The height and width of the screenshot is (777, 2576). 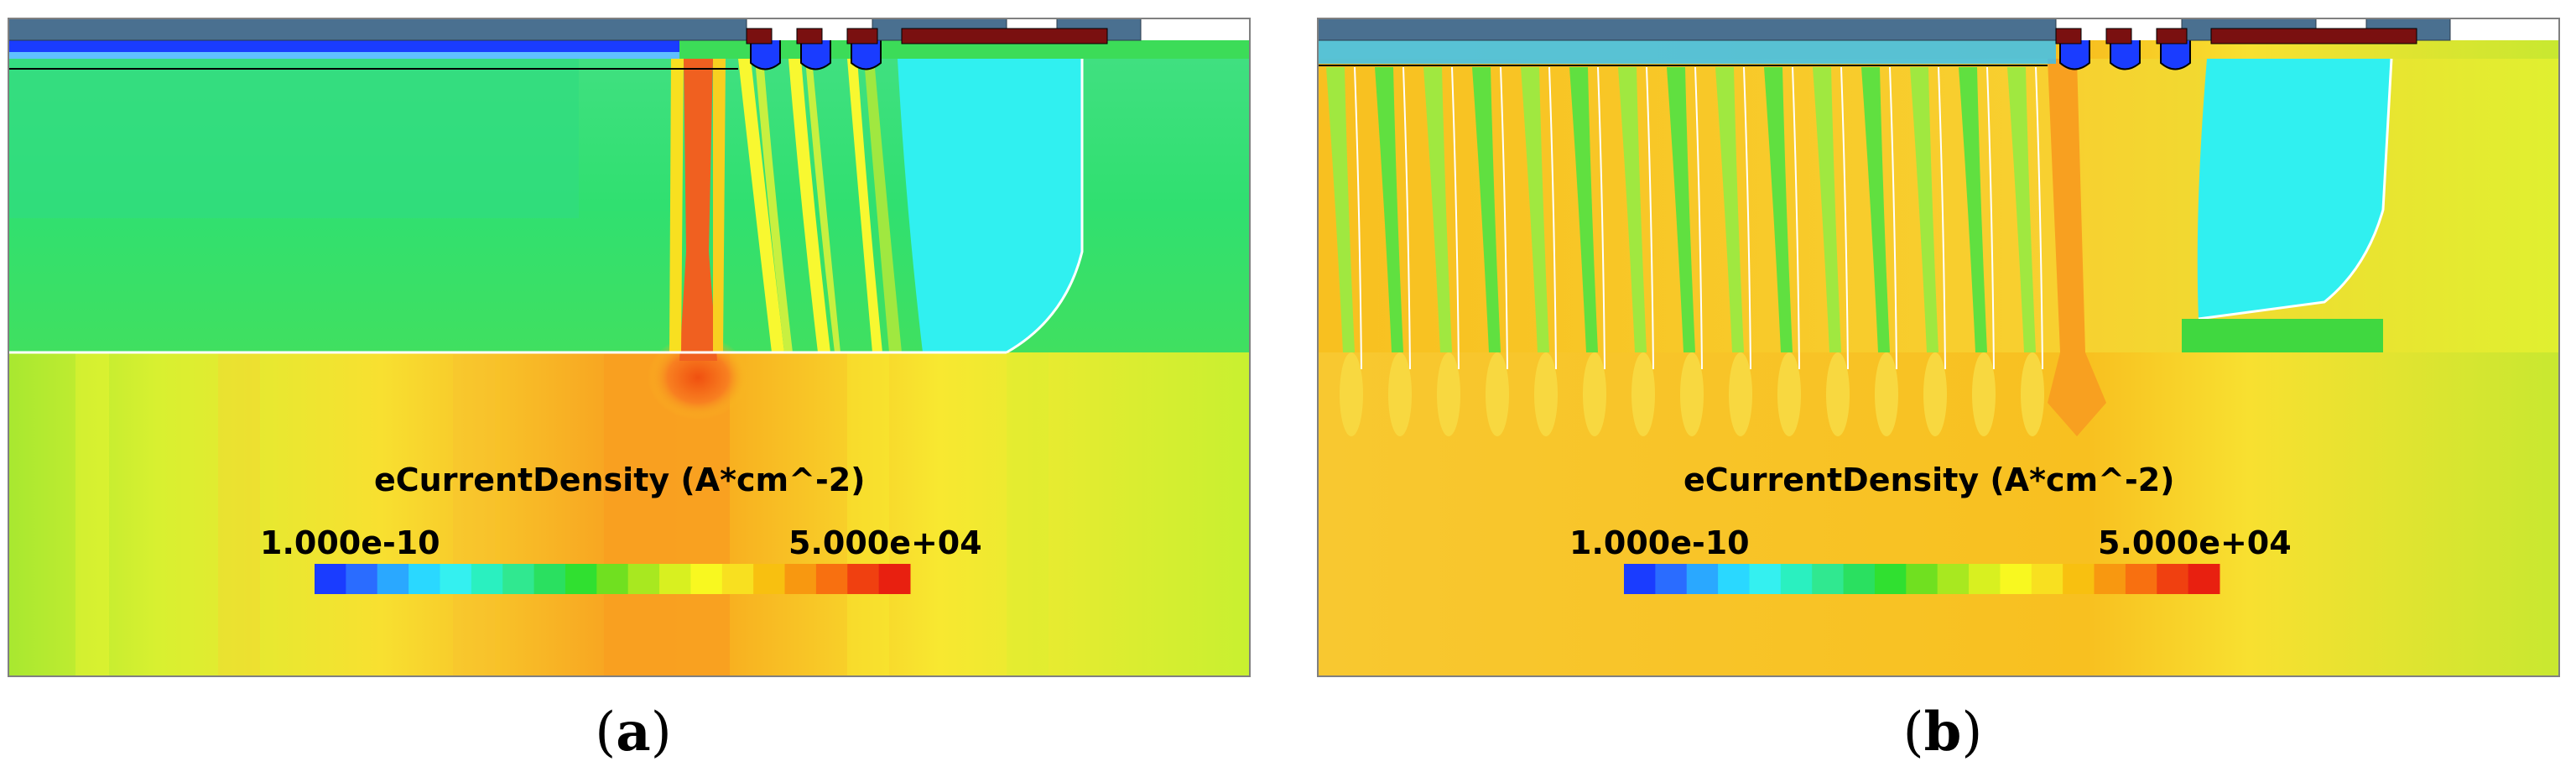 I want to click on electrodes, so click(x=927, y=36).